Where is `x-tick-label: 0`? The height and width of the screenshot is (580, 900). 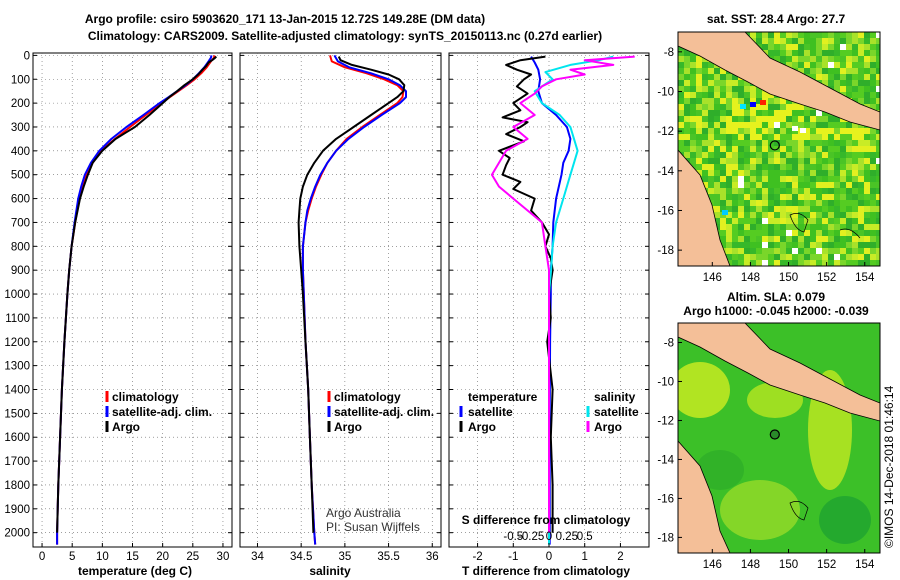 x-tick-label: 0 is located at coordinates (42, 557).